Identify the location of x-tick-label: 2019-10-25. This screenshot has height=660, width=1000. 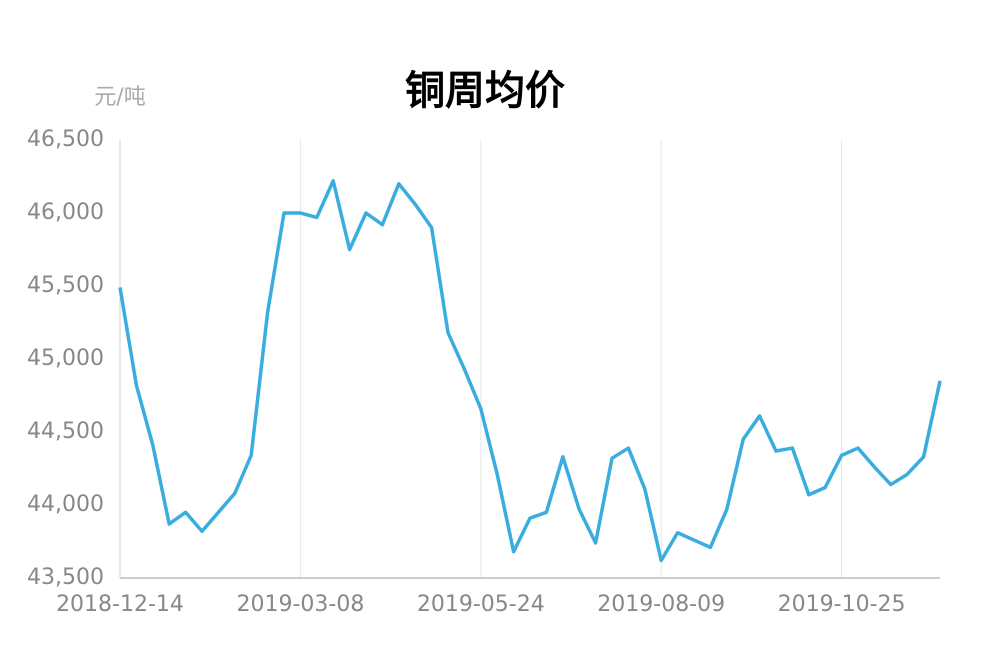
(842, 604).